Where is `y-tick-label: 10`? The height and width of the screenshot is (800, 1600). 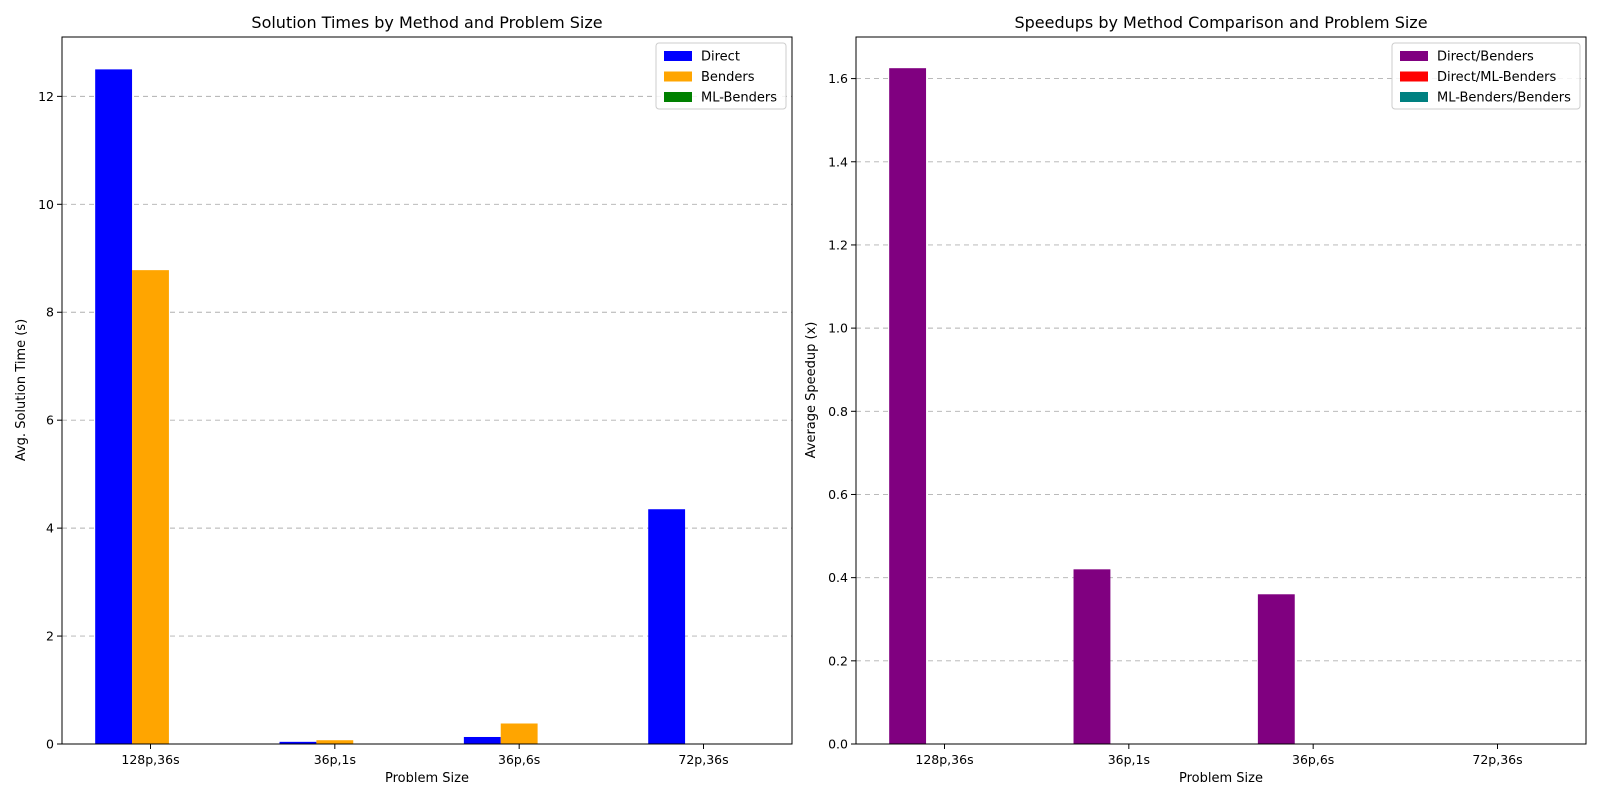
y-tick-label: 10 is located at coordinates (46, 204).